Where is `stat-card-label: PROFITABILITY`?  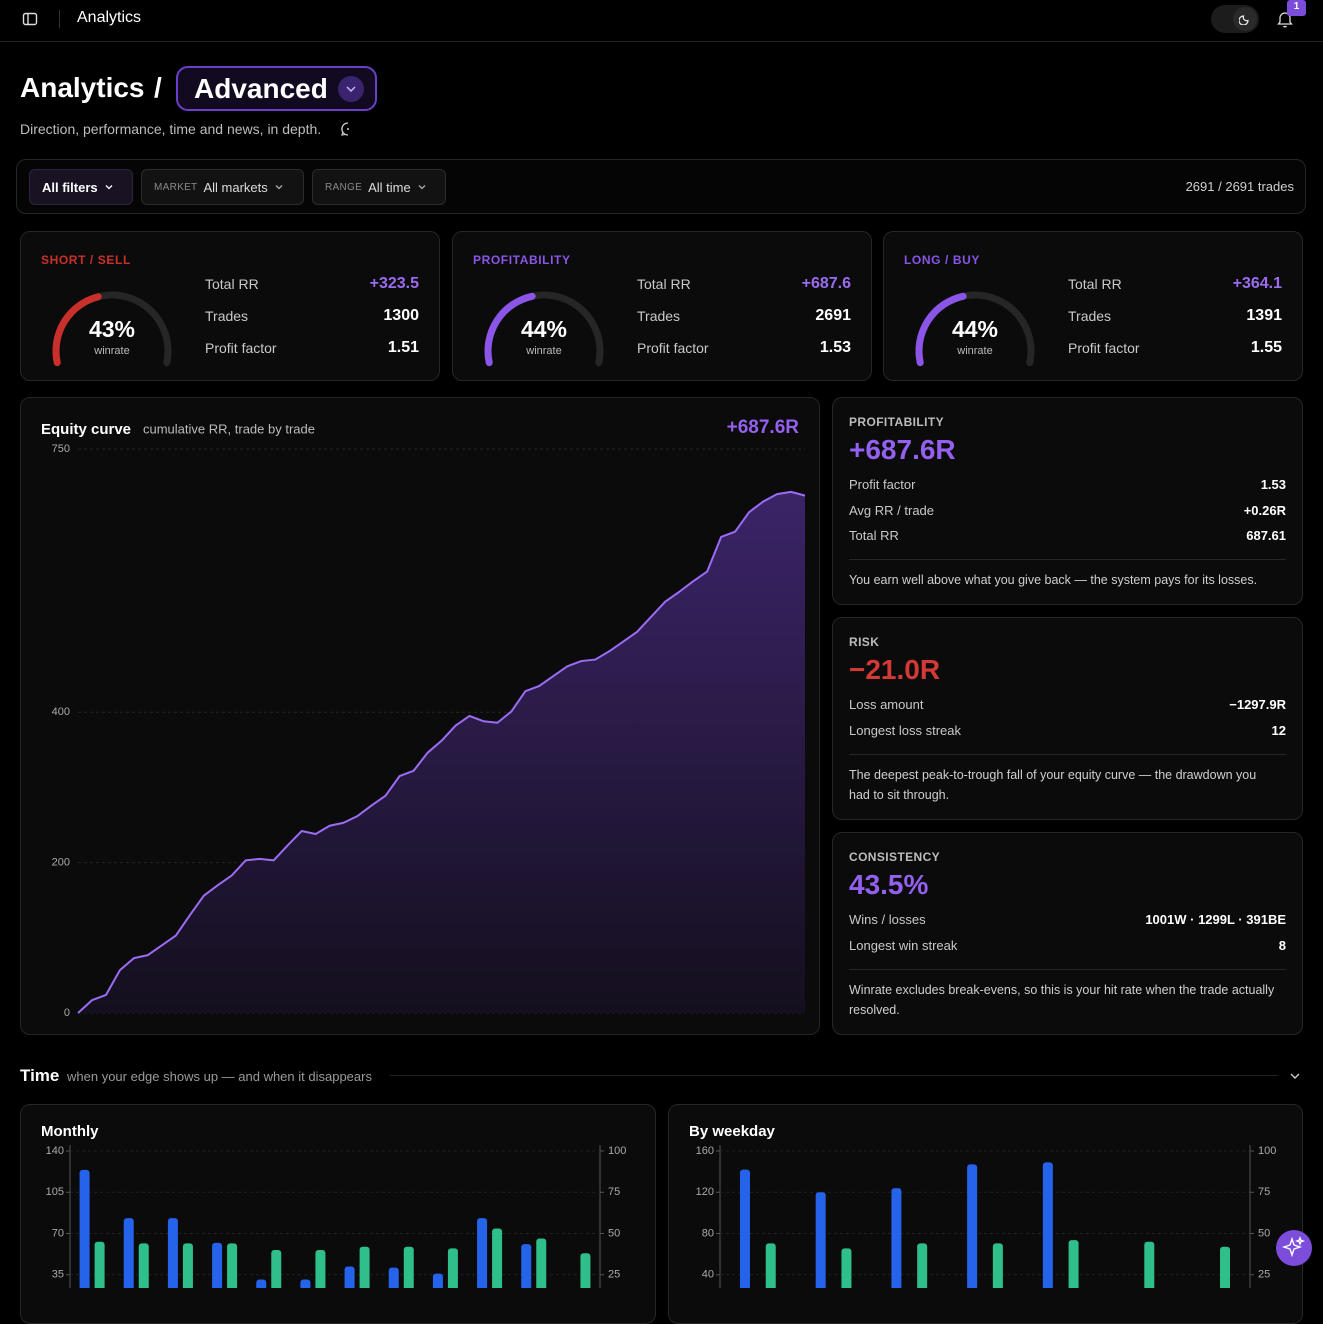 stat-card-label: PROFITABILITY is located at coordinates (896, 422).